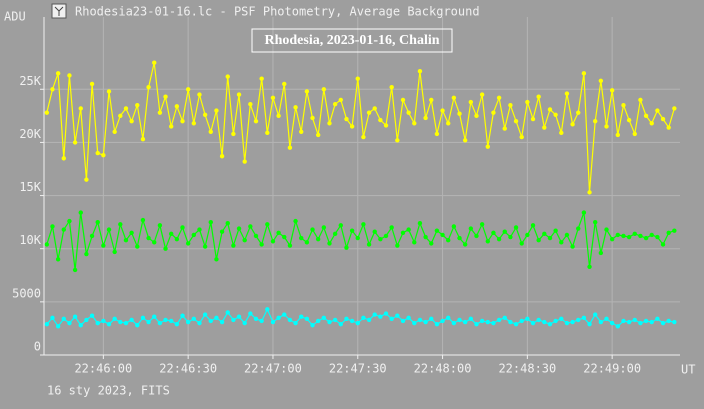  What do you see at coordinates (351, 40) in the screenshot?
I see `chart-title: Rhodesia, 2023-01-16, Chalin` at bounding box center [351, 40].